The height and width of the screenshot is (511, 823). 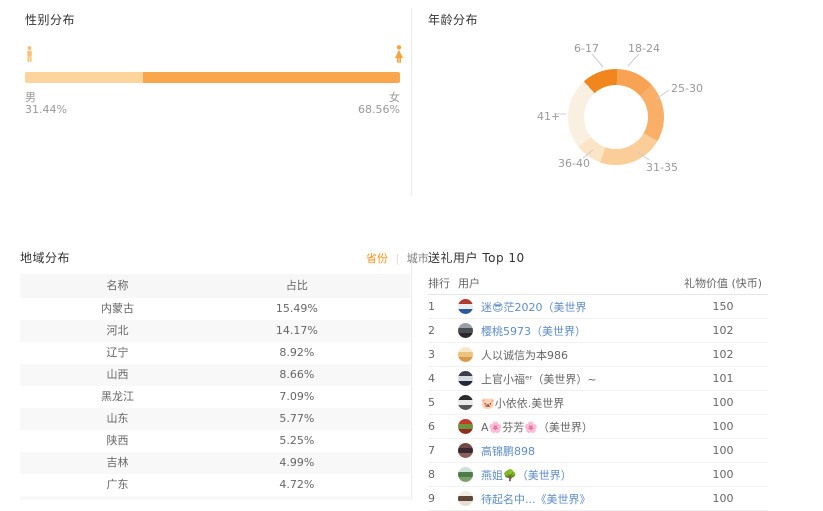 I want to click on gift-col-rank: 排行, so click(x=439, y=283).